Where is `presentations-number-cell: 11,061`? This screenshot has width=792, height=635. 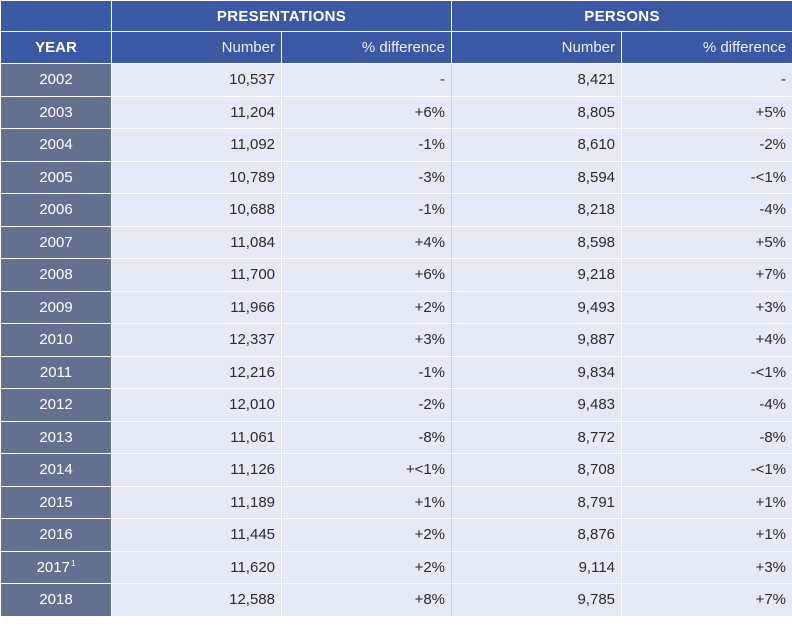 presentations-number-cell: 11,061 is located at coordinates (196, 437).